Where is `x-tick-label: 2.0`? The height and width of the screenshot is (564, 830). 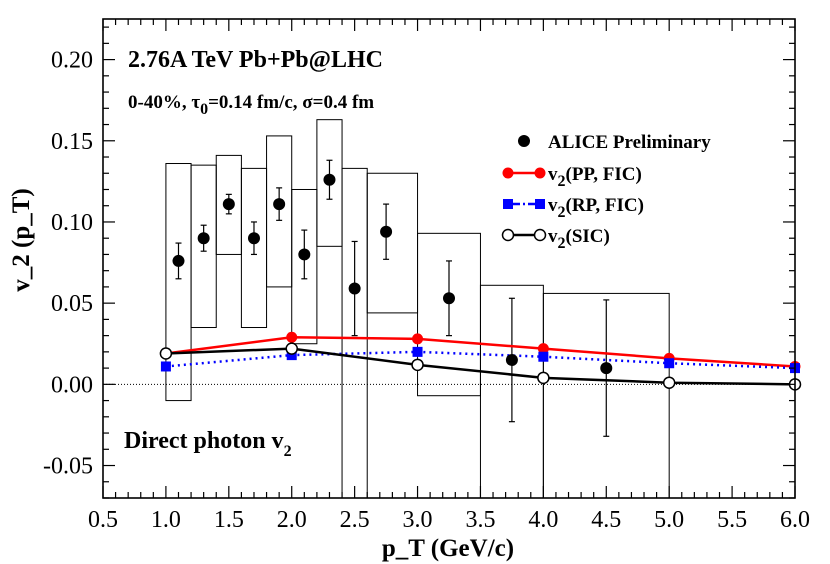
x-tick-label: 2.0 is located at coordinates (292, 520).